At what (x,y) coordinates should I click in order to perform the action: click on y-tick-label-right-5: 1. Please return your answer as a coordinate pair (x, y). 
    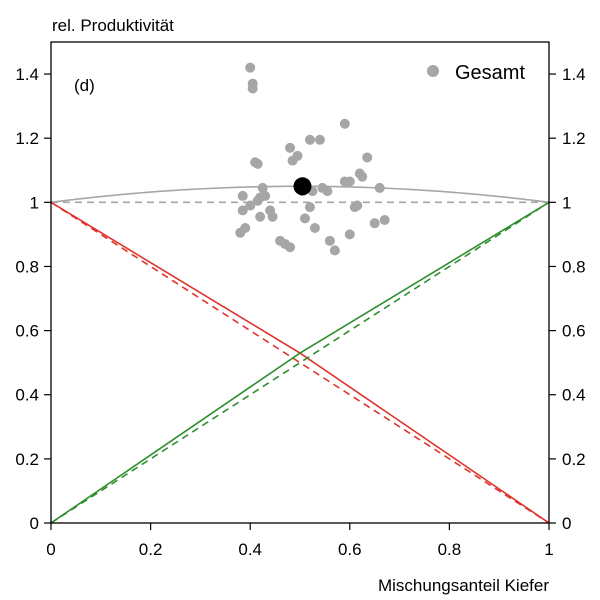
    Looking at the image, I should click on (566, 202).